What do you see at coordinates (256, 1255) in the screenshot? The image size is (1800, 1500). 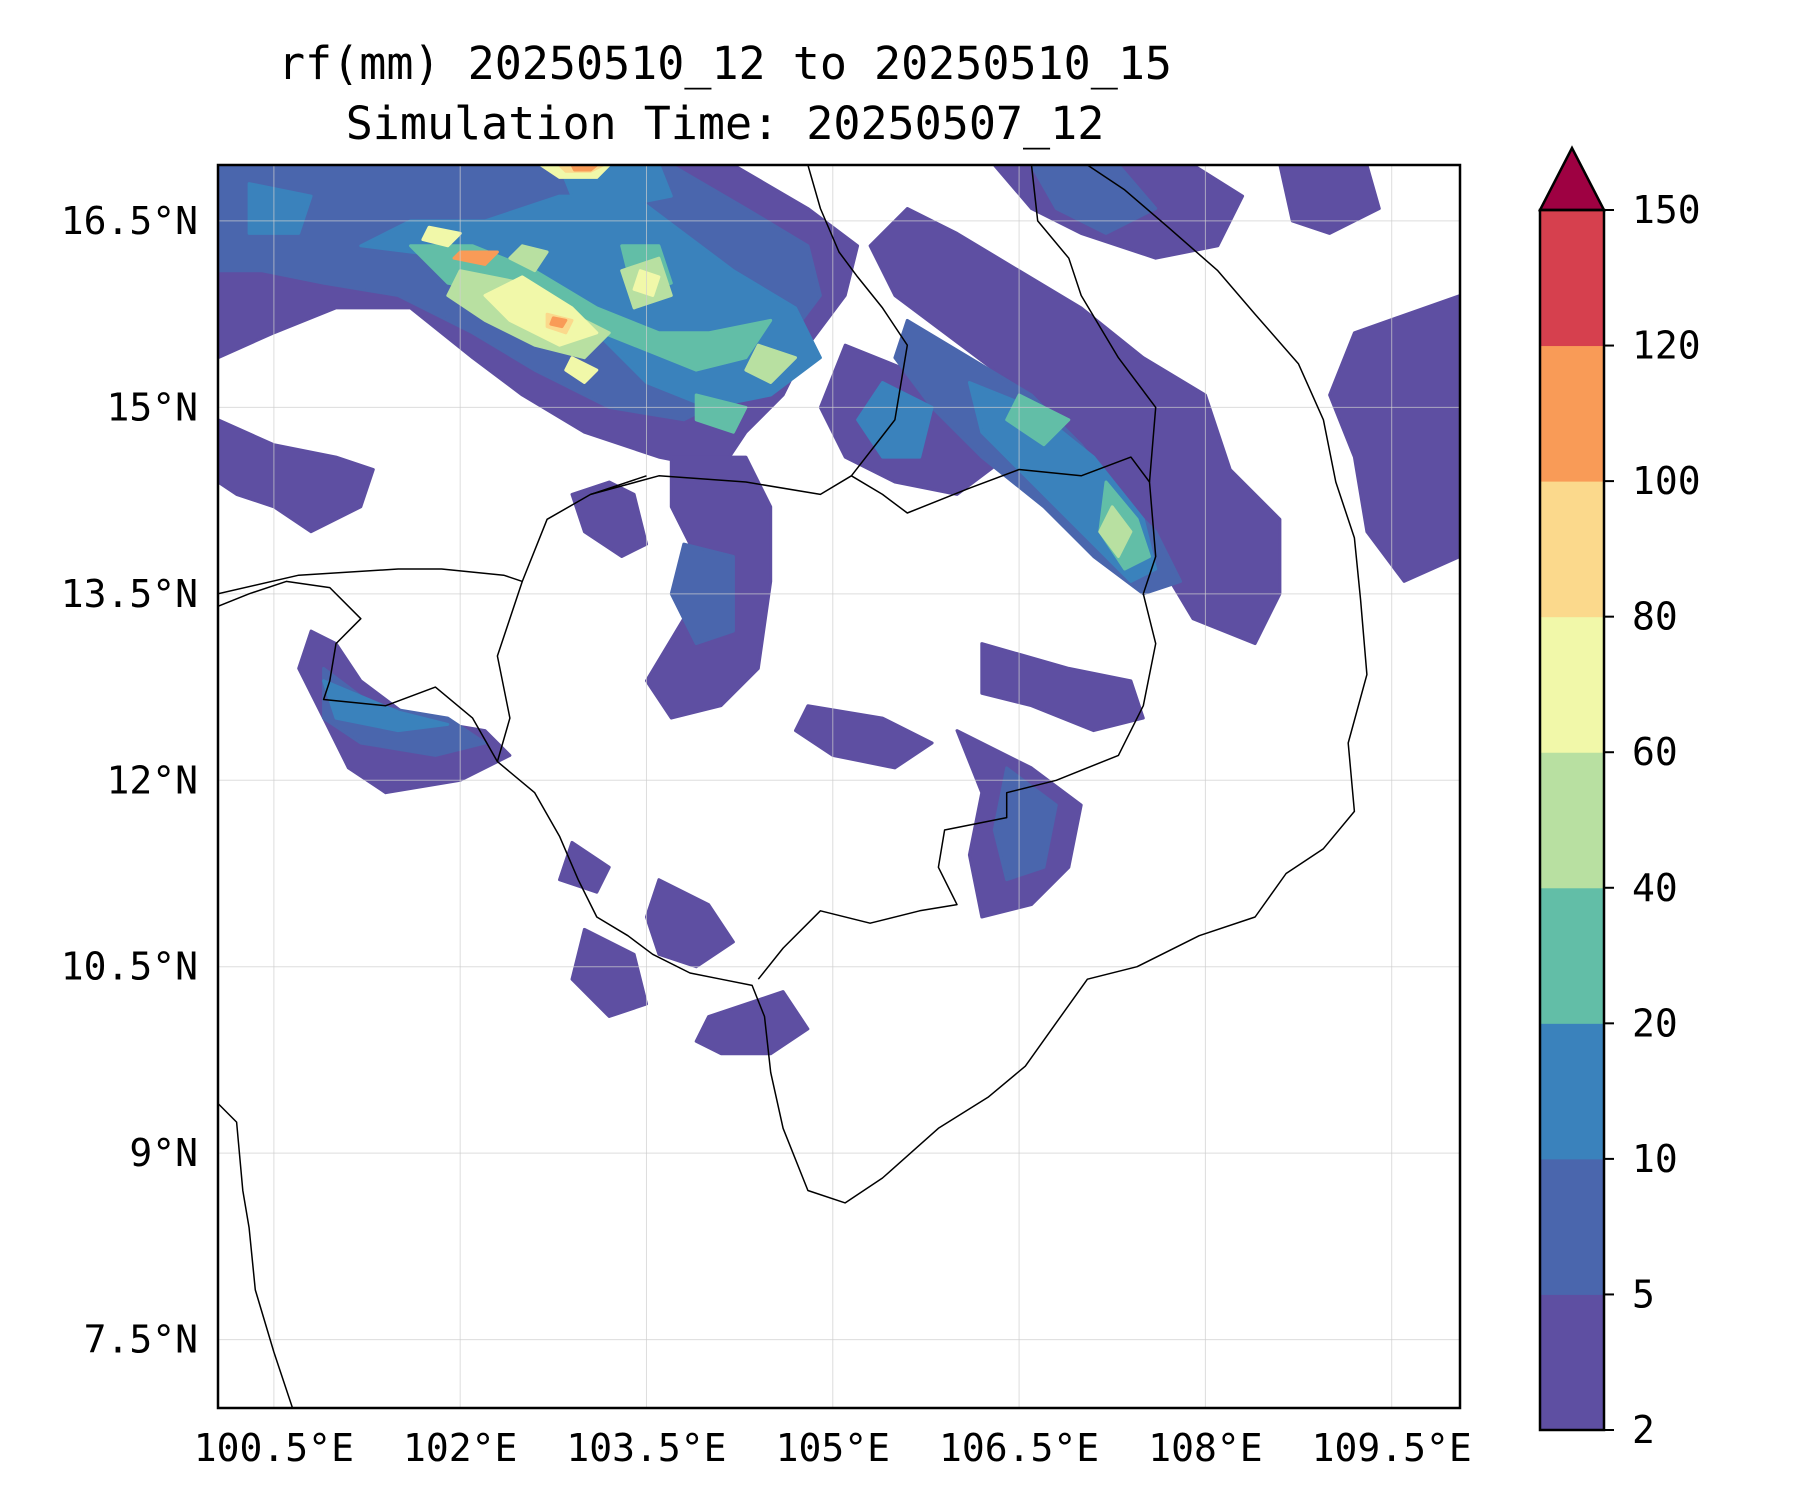 I see `coastline` at bounding box center [256, 1255].